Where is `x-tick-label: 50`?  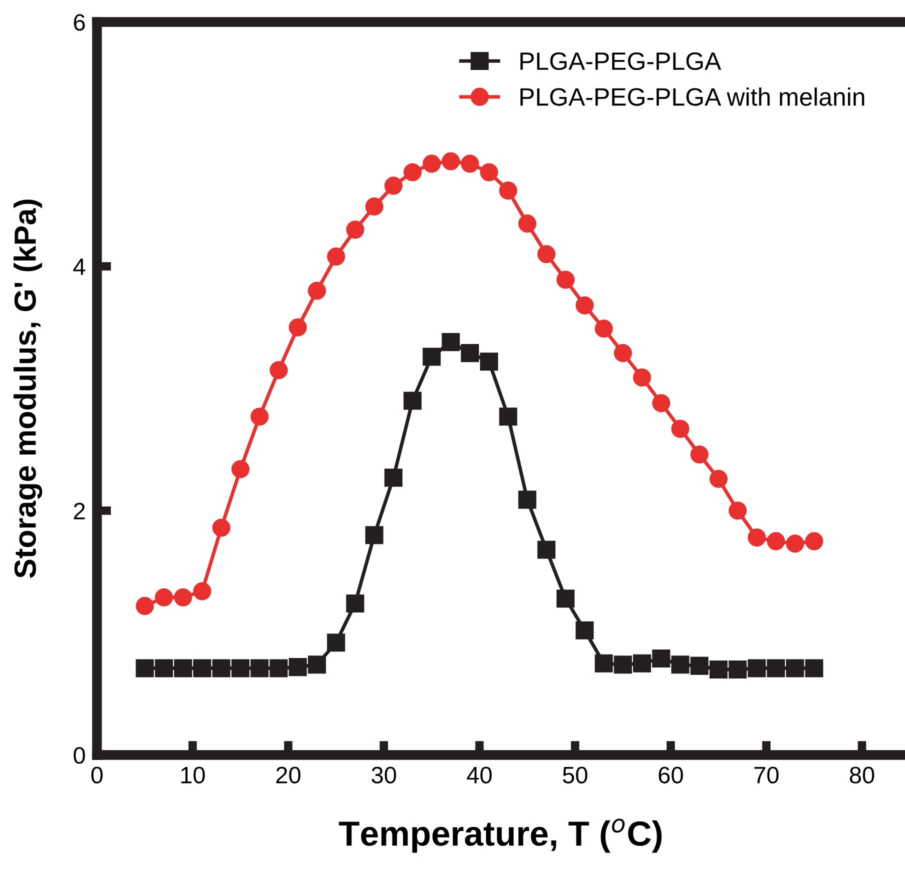 x-tick-label: 50 is located at coordinates (575, 775).